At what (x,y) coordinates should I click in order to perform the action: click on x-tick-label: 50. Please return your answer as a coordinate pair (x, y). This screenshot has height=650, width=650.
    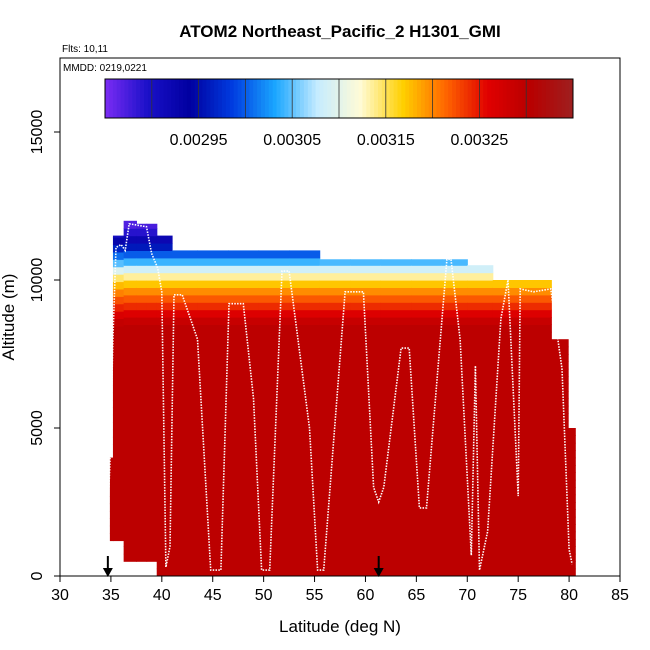
    Looking at the image, I should click on (264, 595).